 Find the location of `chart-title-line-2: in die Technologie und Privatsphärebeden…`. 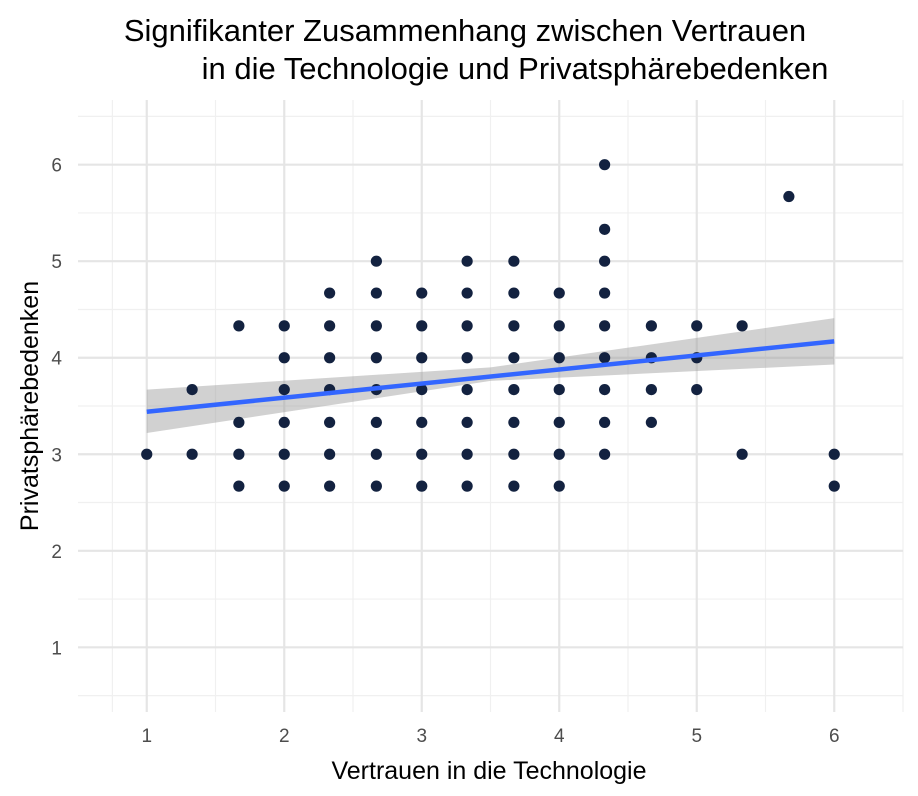

chart-title-line-2: in die Technologie und Privatsphärebeden… is located at coordinates (515, 68).